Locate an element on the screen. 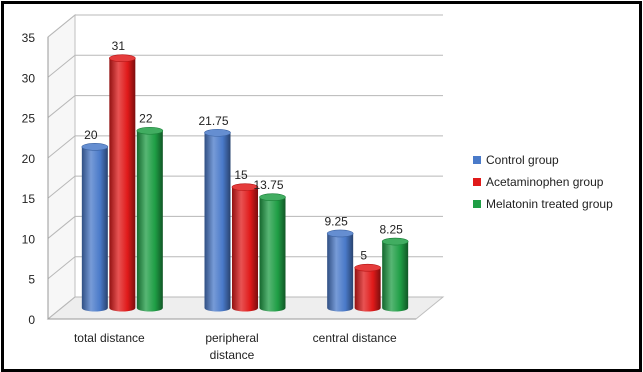 The height and width of the screenshot is (372, 643). x-tick-label-line: distance is located at coordinates (232, 355).